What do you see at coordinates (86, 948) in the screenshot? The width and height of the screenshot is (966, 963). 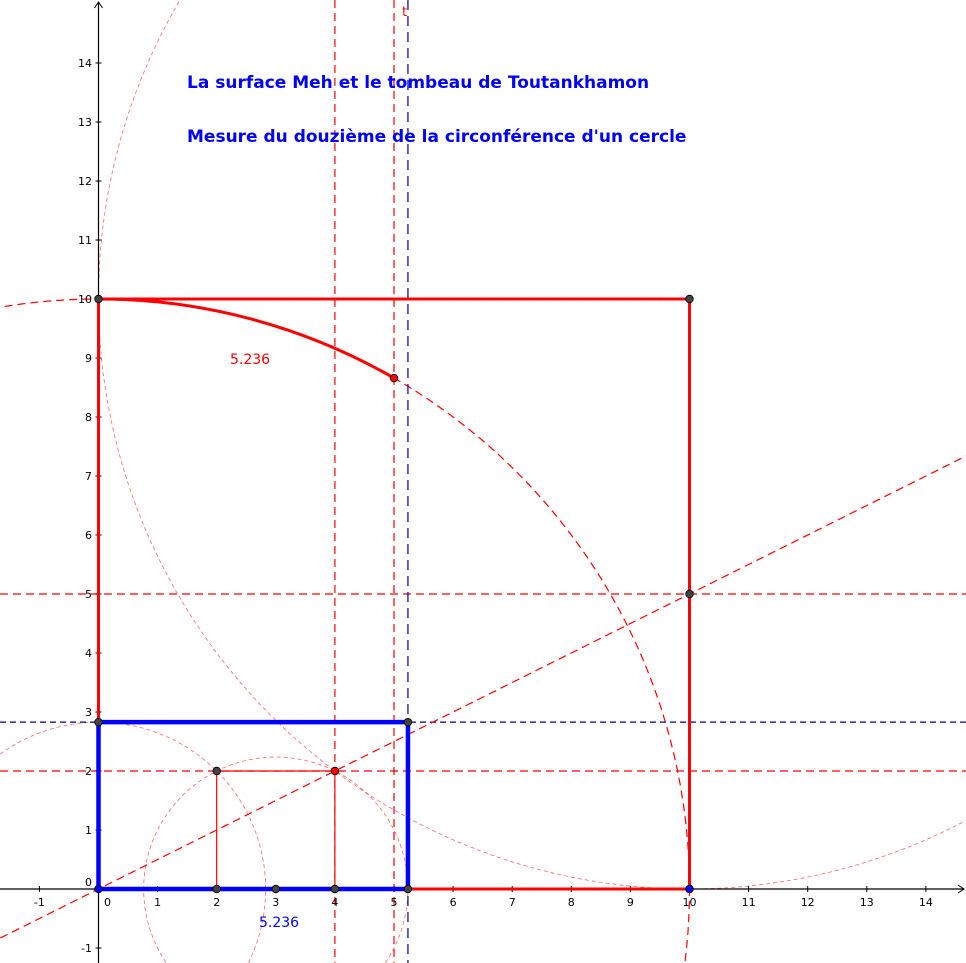 I see `y-tick-label: -1` at bounding box center [86, 948].